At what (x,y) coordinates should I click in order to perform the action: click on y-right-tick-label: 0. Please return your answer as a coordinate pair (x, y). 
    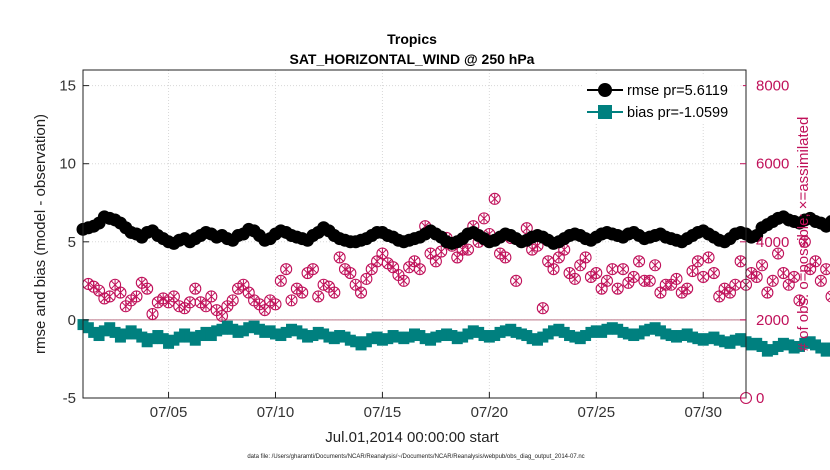
    Looking at the image, I should click on (760, 398).